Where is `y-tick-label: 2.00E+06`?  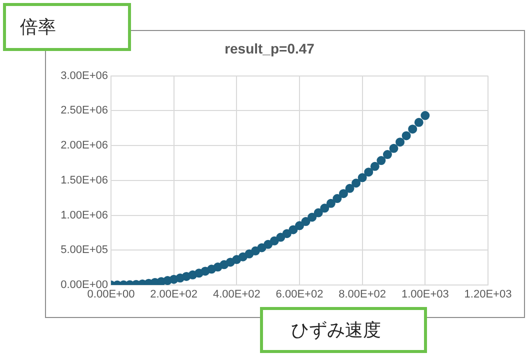
y-tick-label: 2.00E+06 is located at coordinates (84, 146).